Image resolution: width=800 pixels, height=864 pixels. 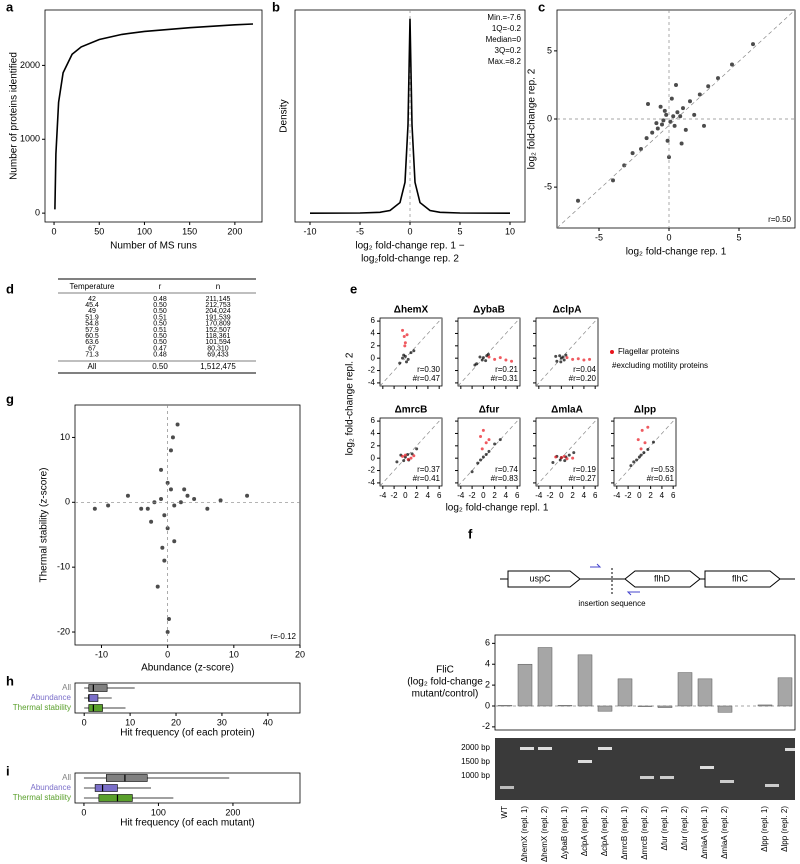 I want to click on table-cell: 191,539, so click(x=217, y=317).